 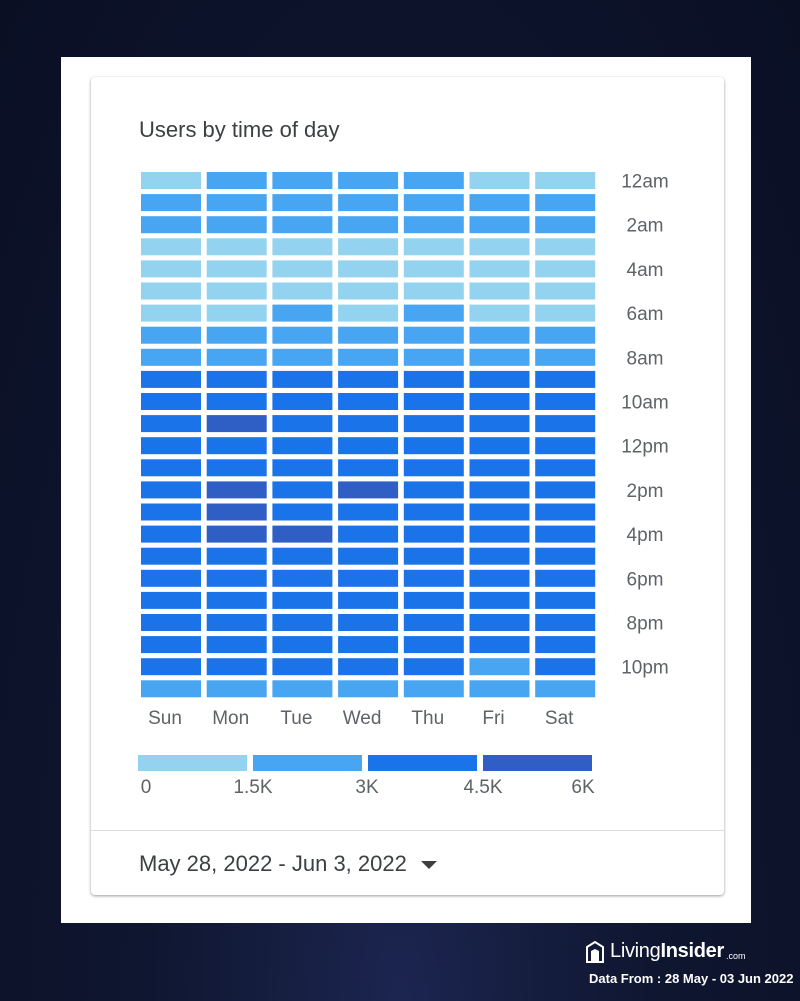 What do you see at coordinates (236, 335) in the screenshot?
I see `heatmap-cell-mon-7am` at bounding box center [236, 335].